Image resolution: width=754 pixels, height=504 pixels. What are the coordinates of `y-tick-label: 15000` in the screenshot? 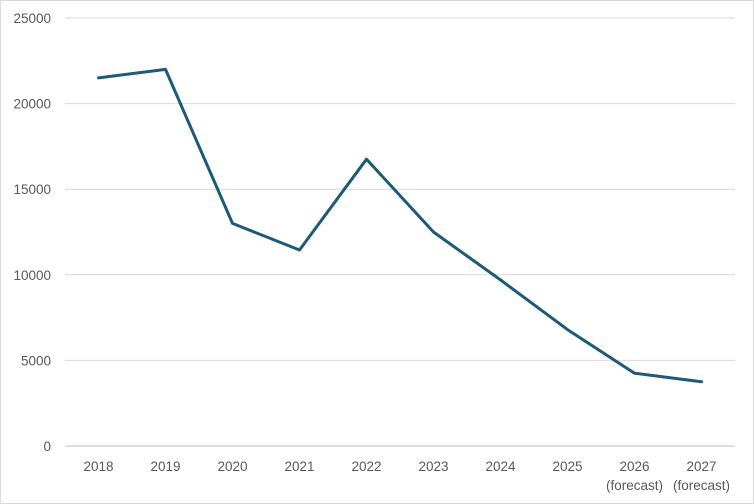 It's located at (32, 189).